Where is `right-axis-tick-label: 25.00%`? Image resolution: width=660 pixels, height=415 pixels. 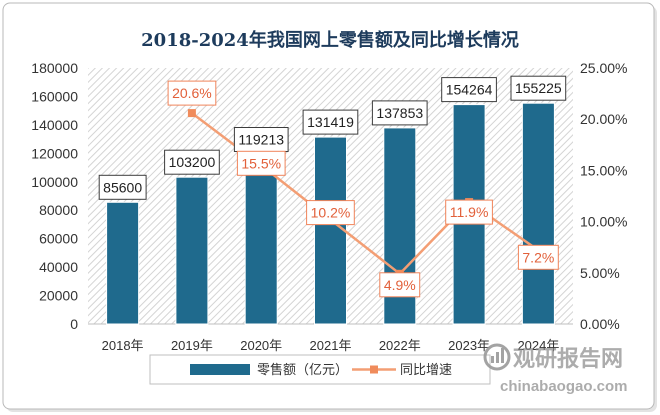 right-axis-tick-label: 25.00% is located at coordinates (603, 68).